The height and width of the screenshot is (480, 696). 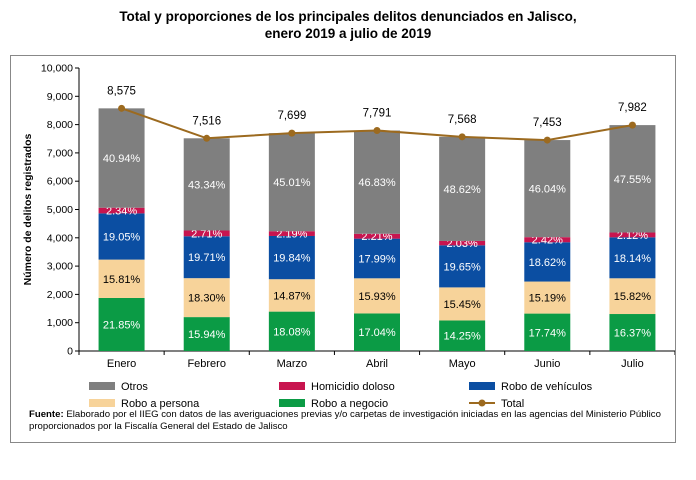 I want to click on bar-data-label: 2.42%, so click(x=547, y=241).